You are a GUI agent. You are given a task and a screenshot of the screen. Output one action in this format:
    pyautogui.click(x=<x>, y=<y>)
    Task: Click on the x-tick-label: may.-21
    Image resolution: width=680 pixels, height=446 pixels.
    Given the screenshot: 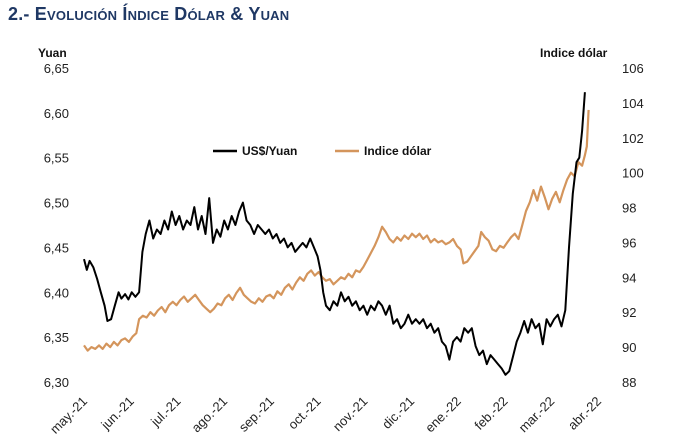 What is the action you would take?
    pyautogui.click(x=68, y=415)
    